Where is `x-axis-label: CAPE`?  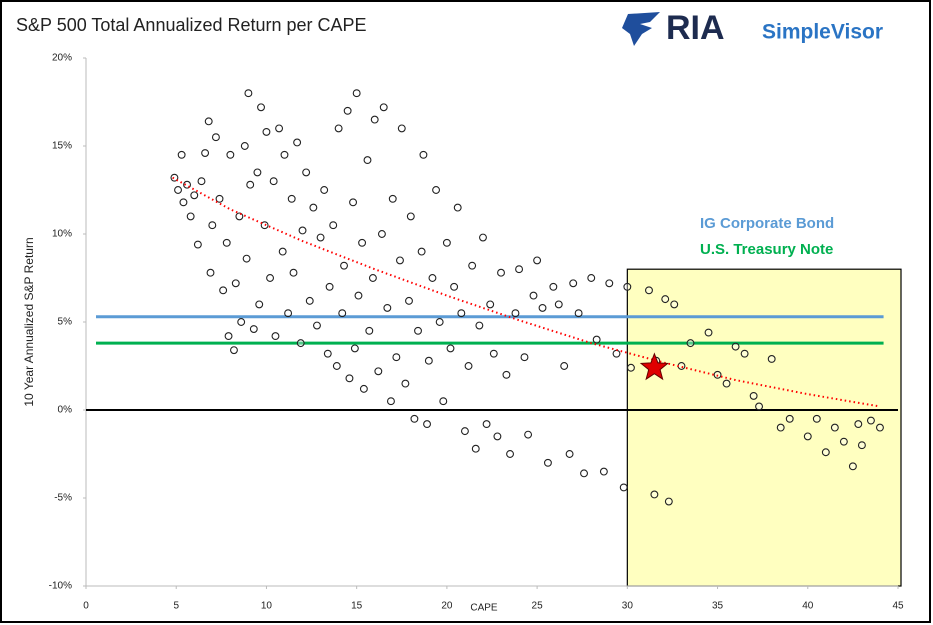
x-axis-label: CAPE is located at coordinates (484, 608).